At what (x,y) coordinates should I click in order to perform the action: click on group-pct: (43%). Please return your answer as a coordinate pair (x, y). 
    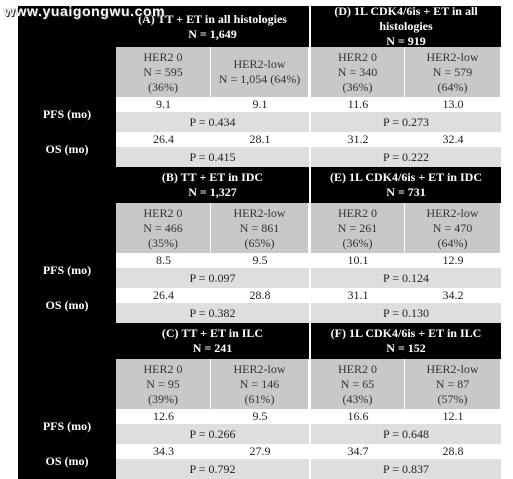
    Looking at the image, I should click on (357, 398).